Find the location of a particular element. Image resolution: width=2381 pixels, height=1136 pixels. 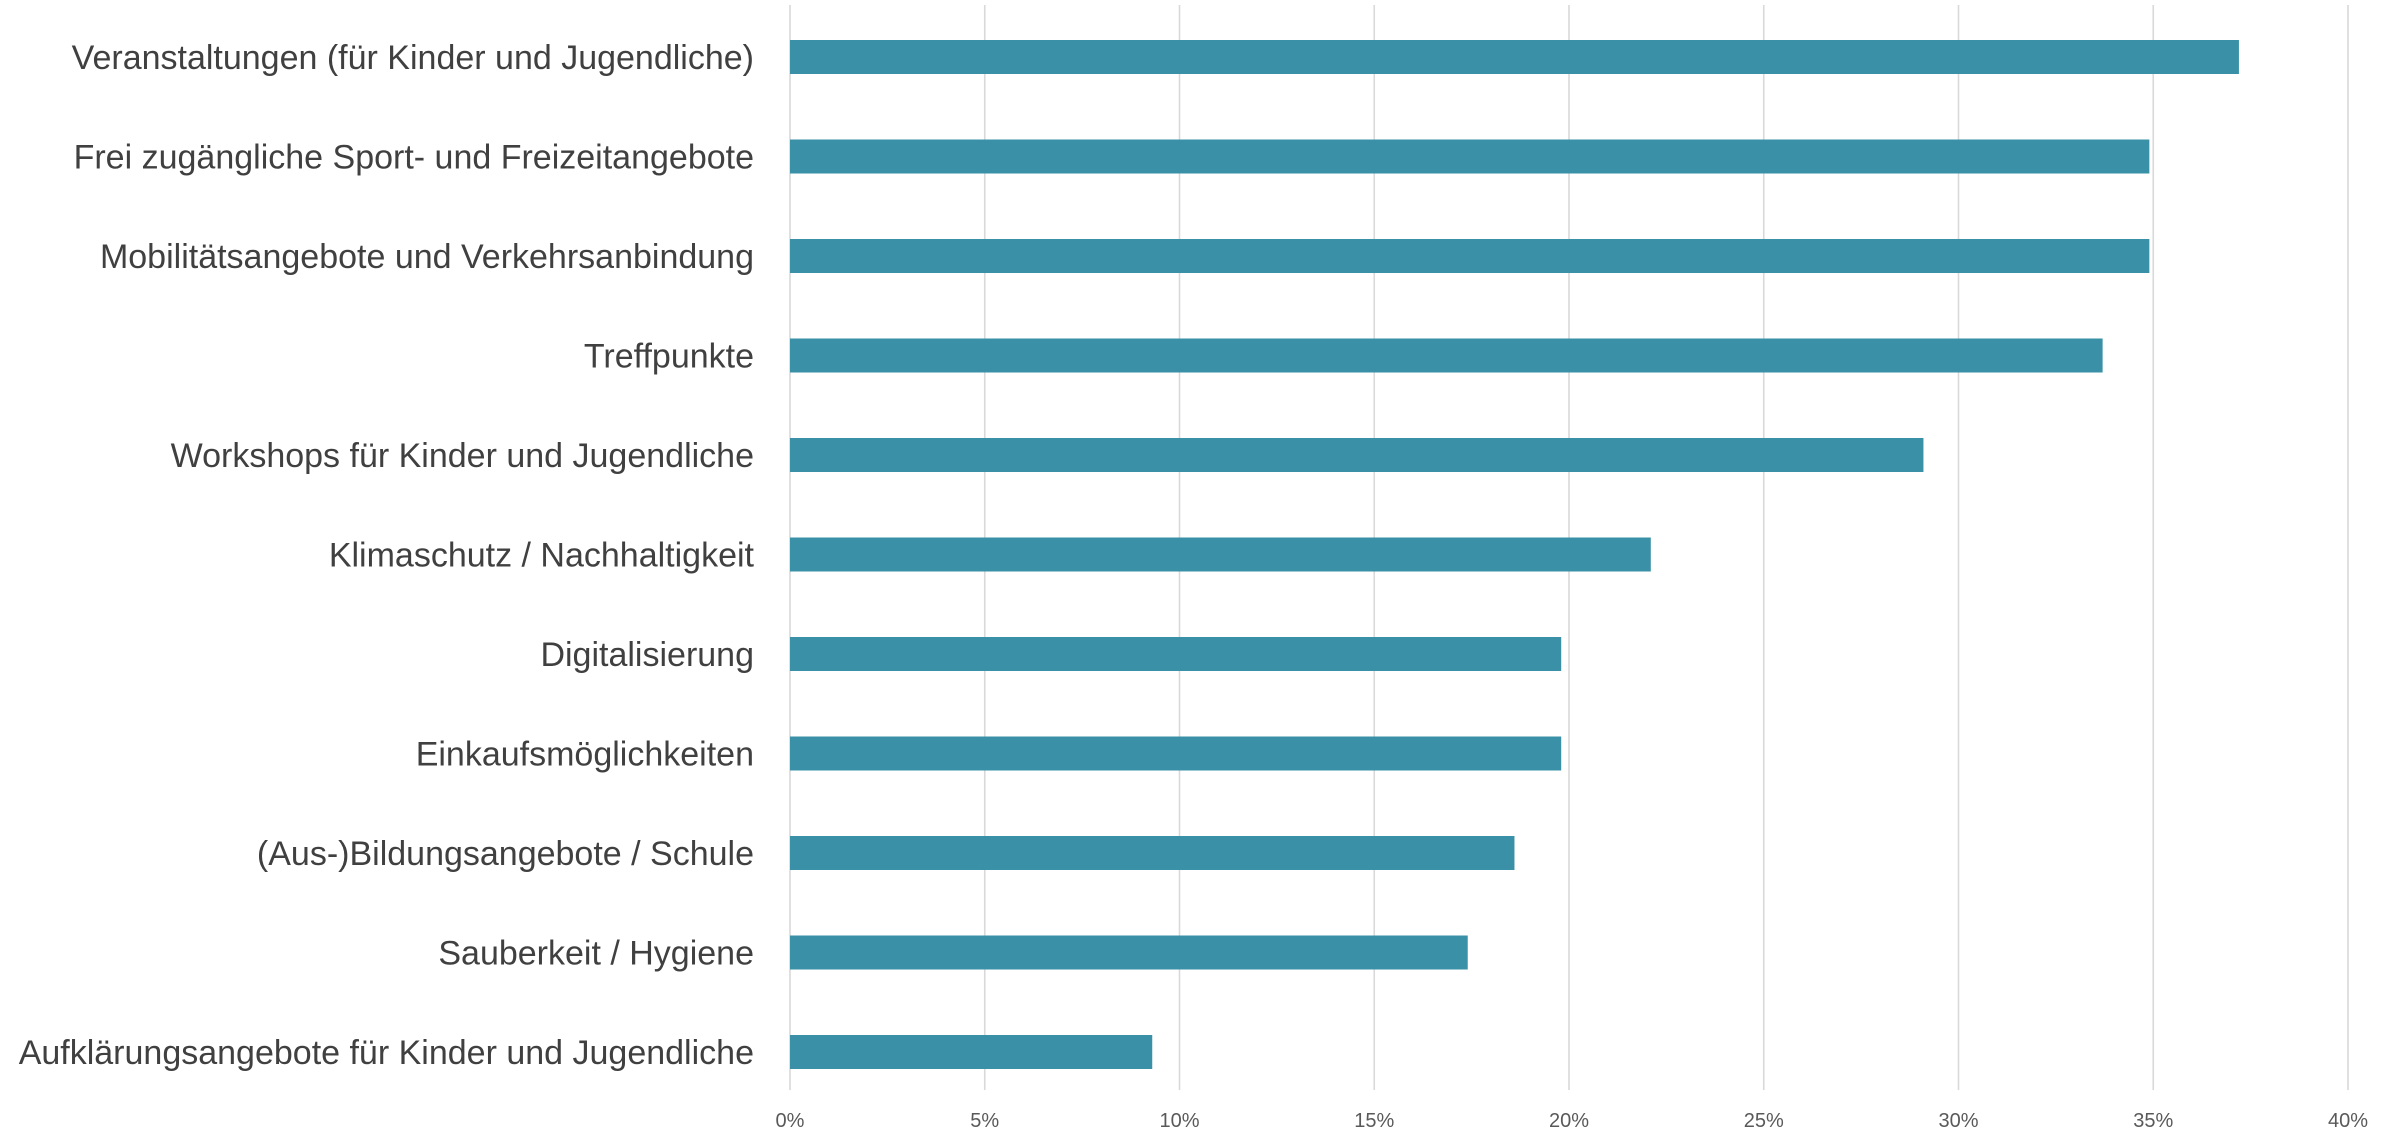

x-tick-label: 40% is located at coordinates (2348, 1121).